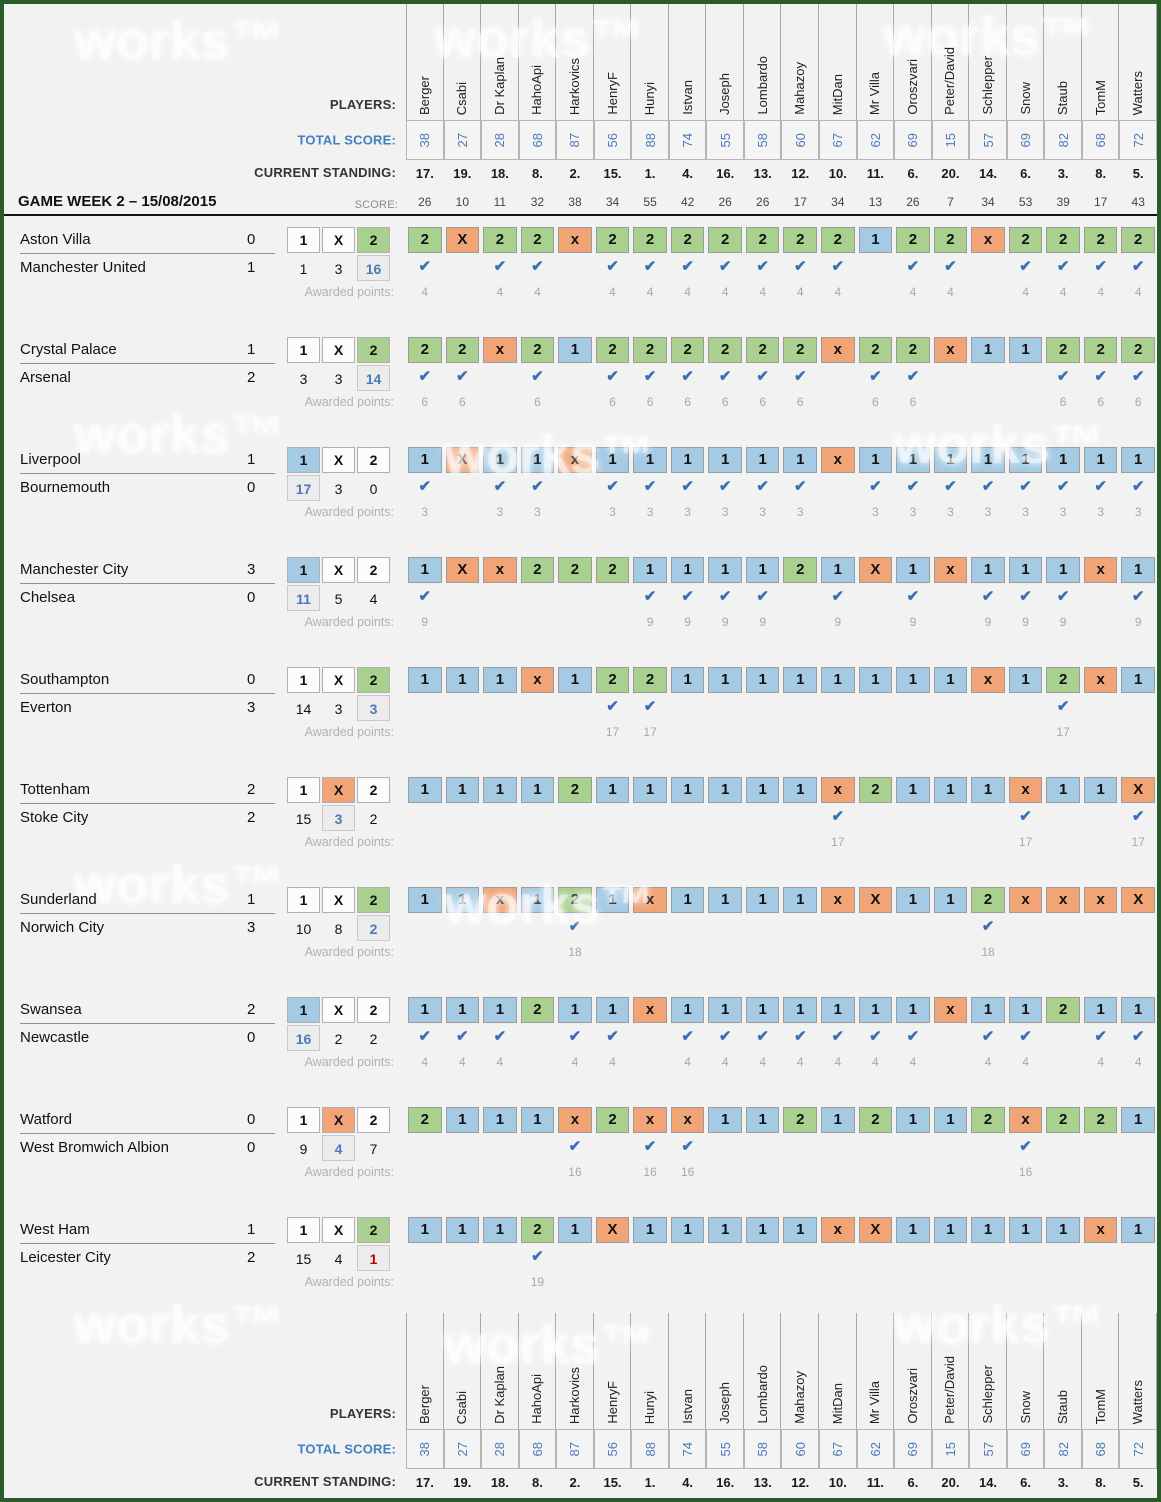  What do you see at coordinates (612, 140) in the screenshot?
I see `total-score-cell: 56` at bounding box center [612, 140].